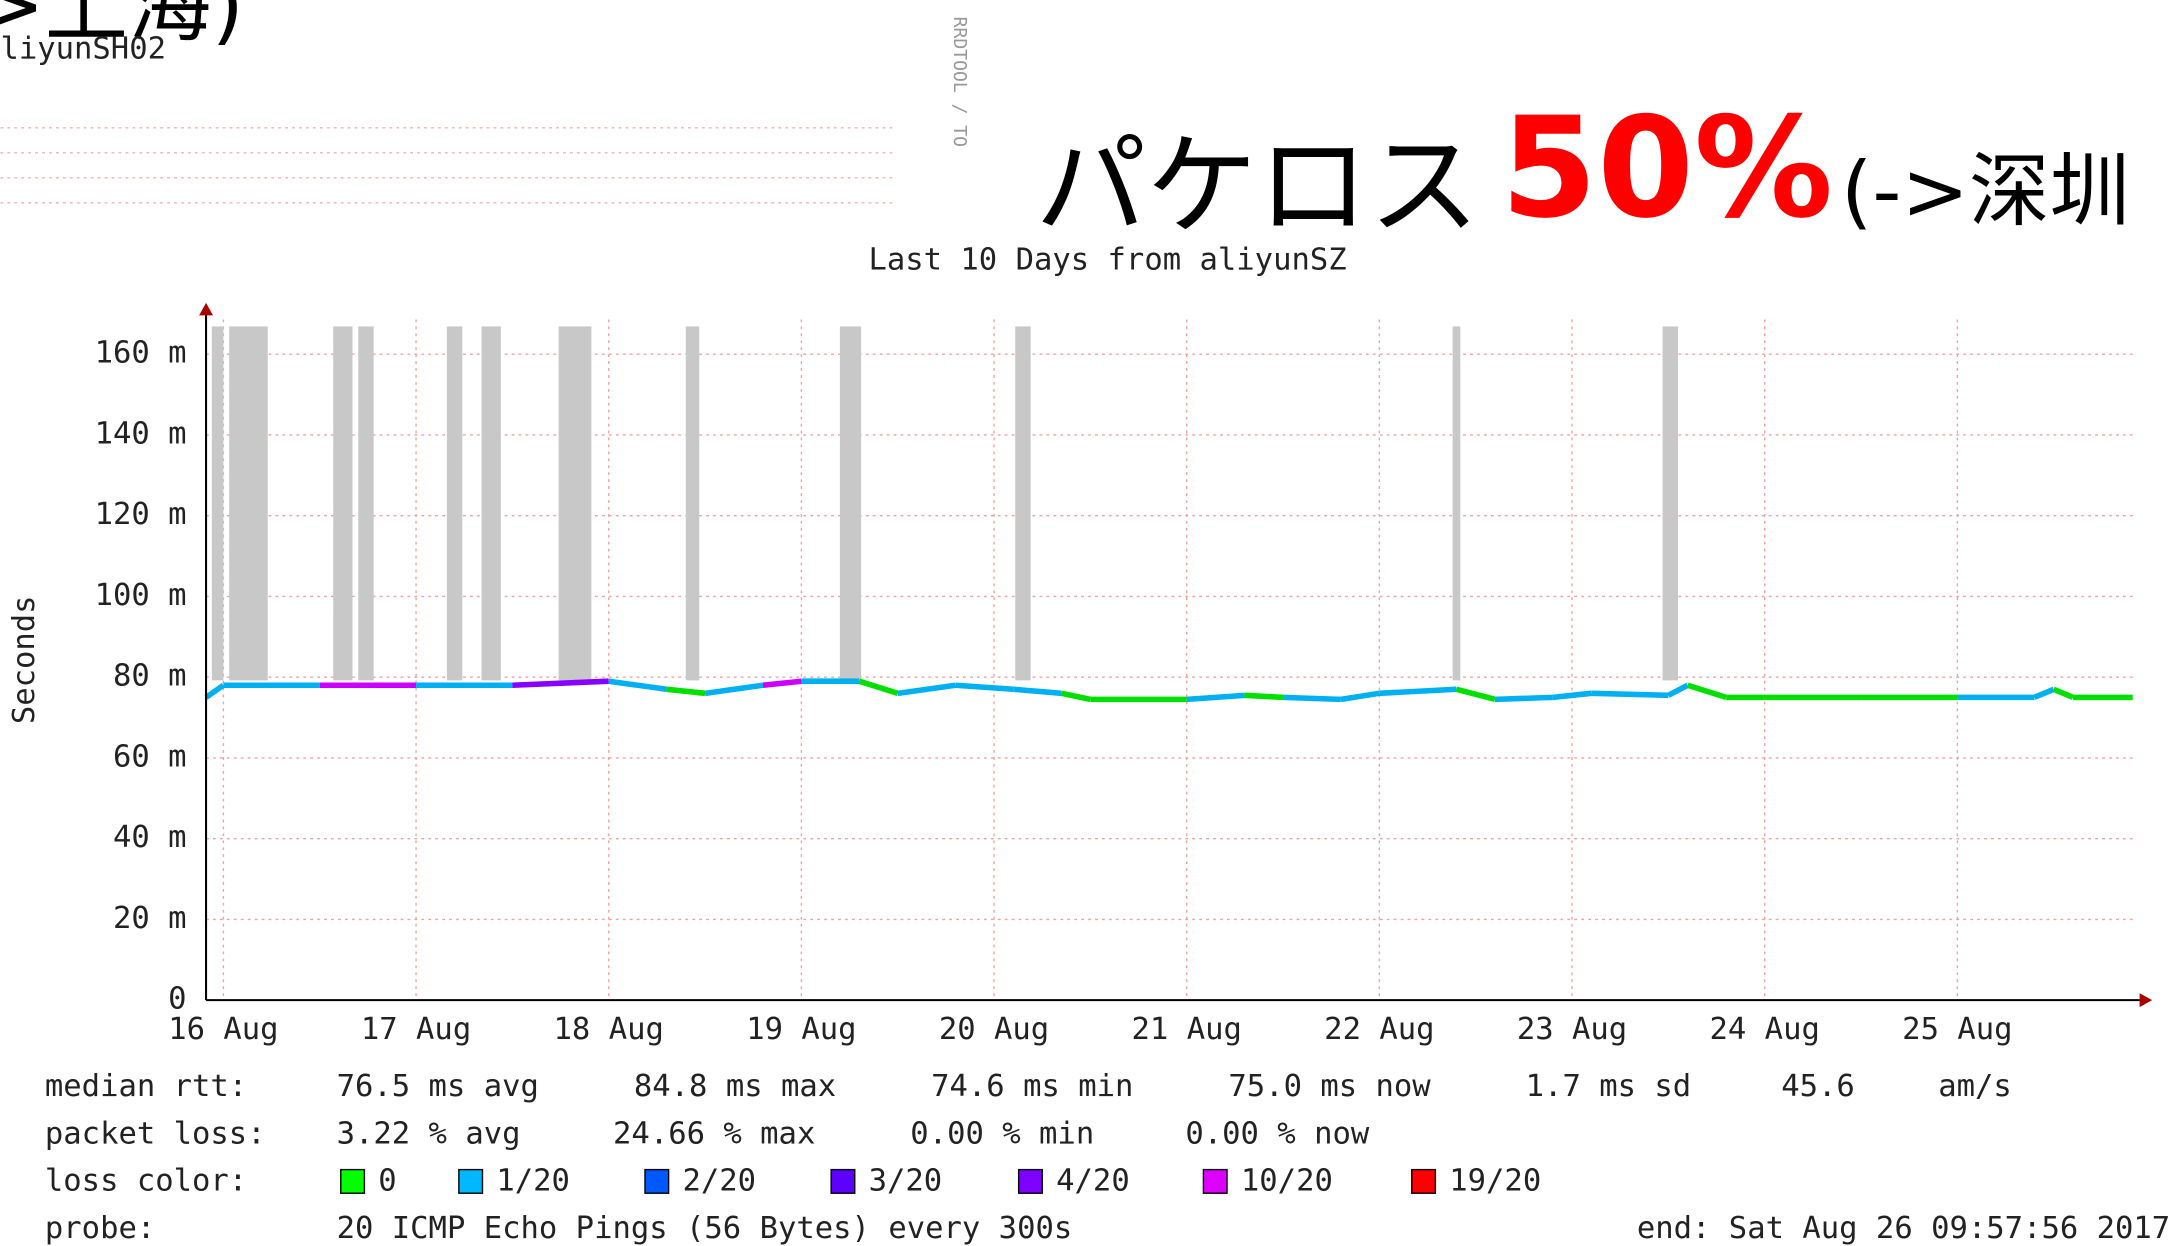  I want to click on legend-label: packet loss:, so click(155, 1133).